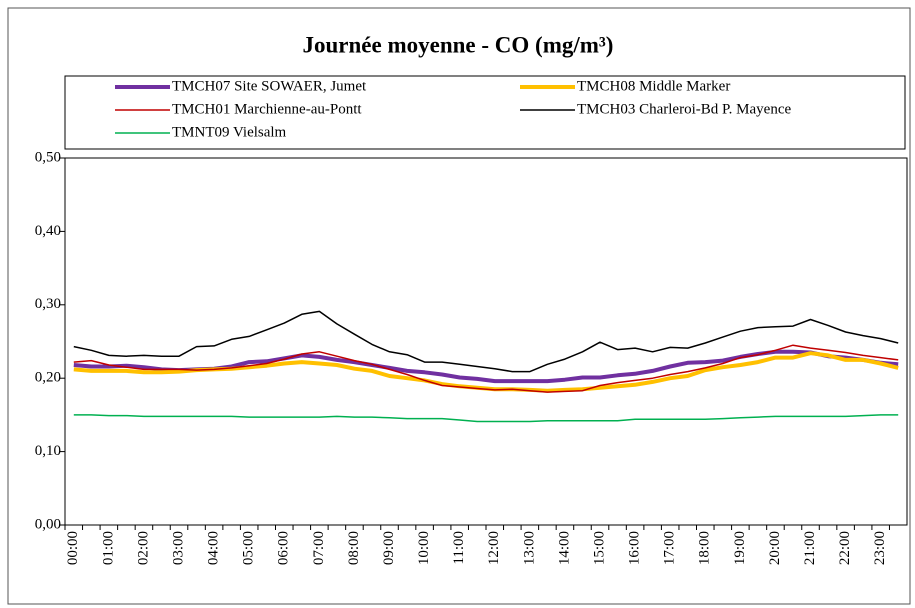 The height and width of the screenshot is (608, 915). I want to click on y-tick-label: 0,50, so click(48, 157).